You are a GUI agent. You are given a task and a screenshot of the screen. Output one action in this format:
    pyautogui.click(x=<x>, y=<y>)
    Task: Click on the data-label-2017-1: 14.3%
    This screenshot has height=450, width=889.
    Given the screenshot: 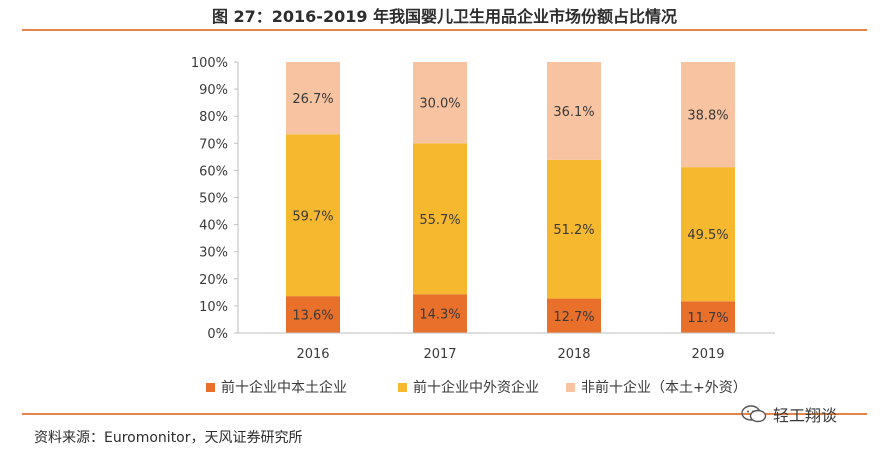 What is the action you would take?
    pyautogui.click(x=439, y=315)
    